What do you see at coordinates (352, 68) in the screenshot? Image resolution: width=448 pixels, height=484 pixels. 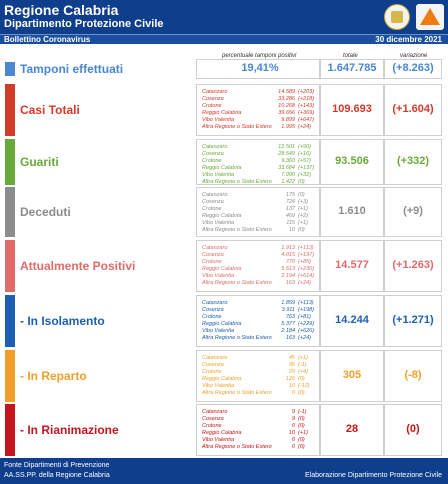 I see `tamponi-total-value: 1.647.785` at bounding box center [352, 68].